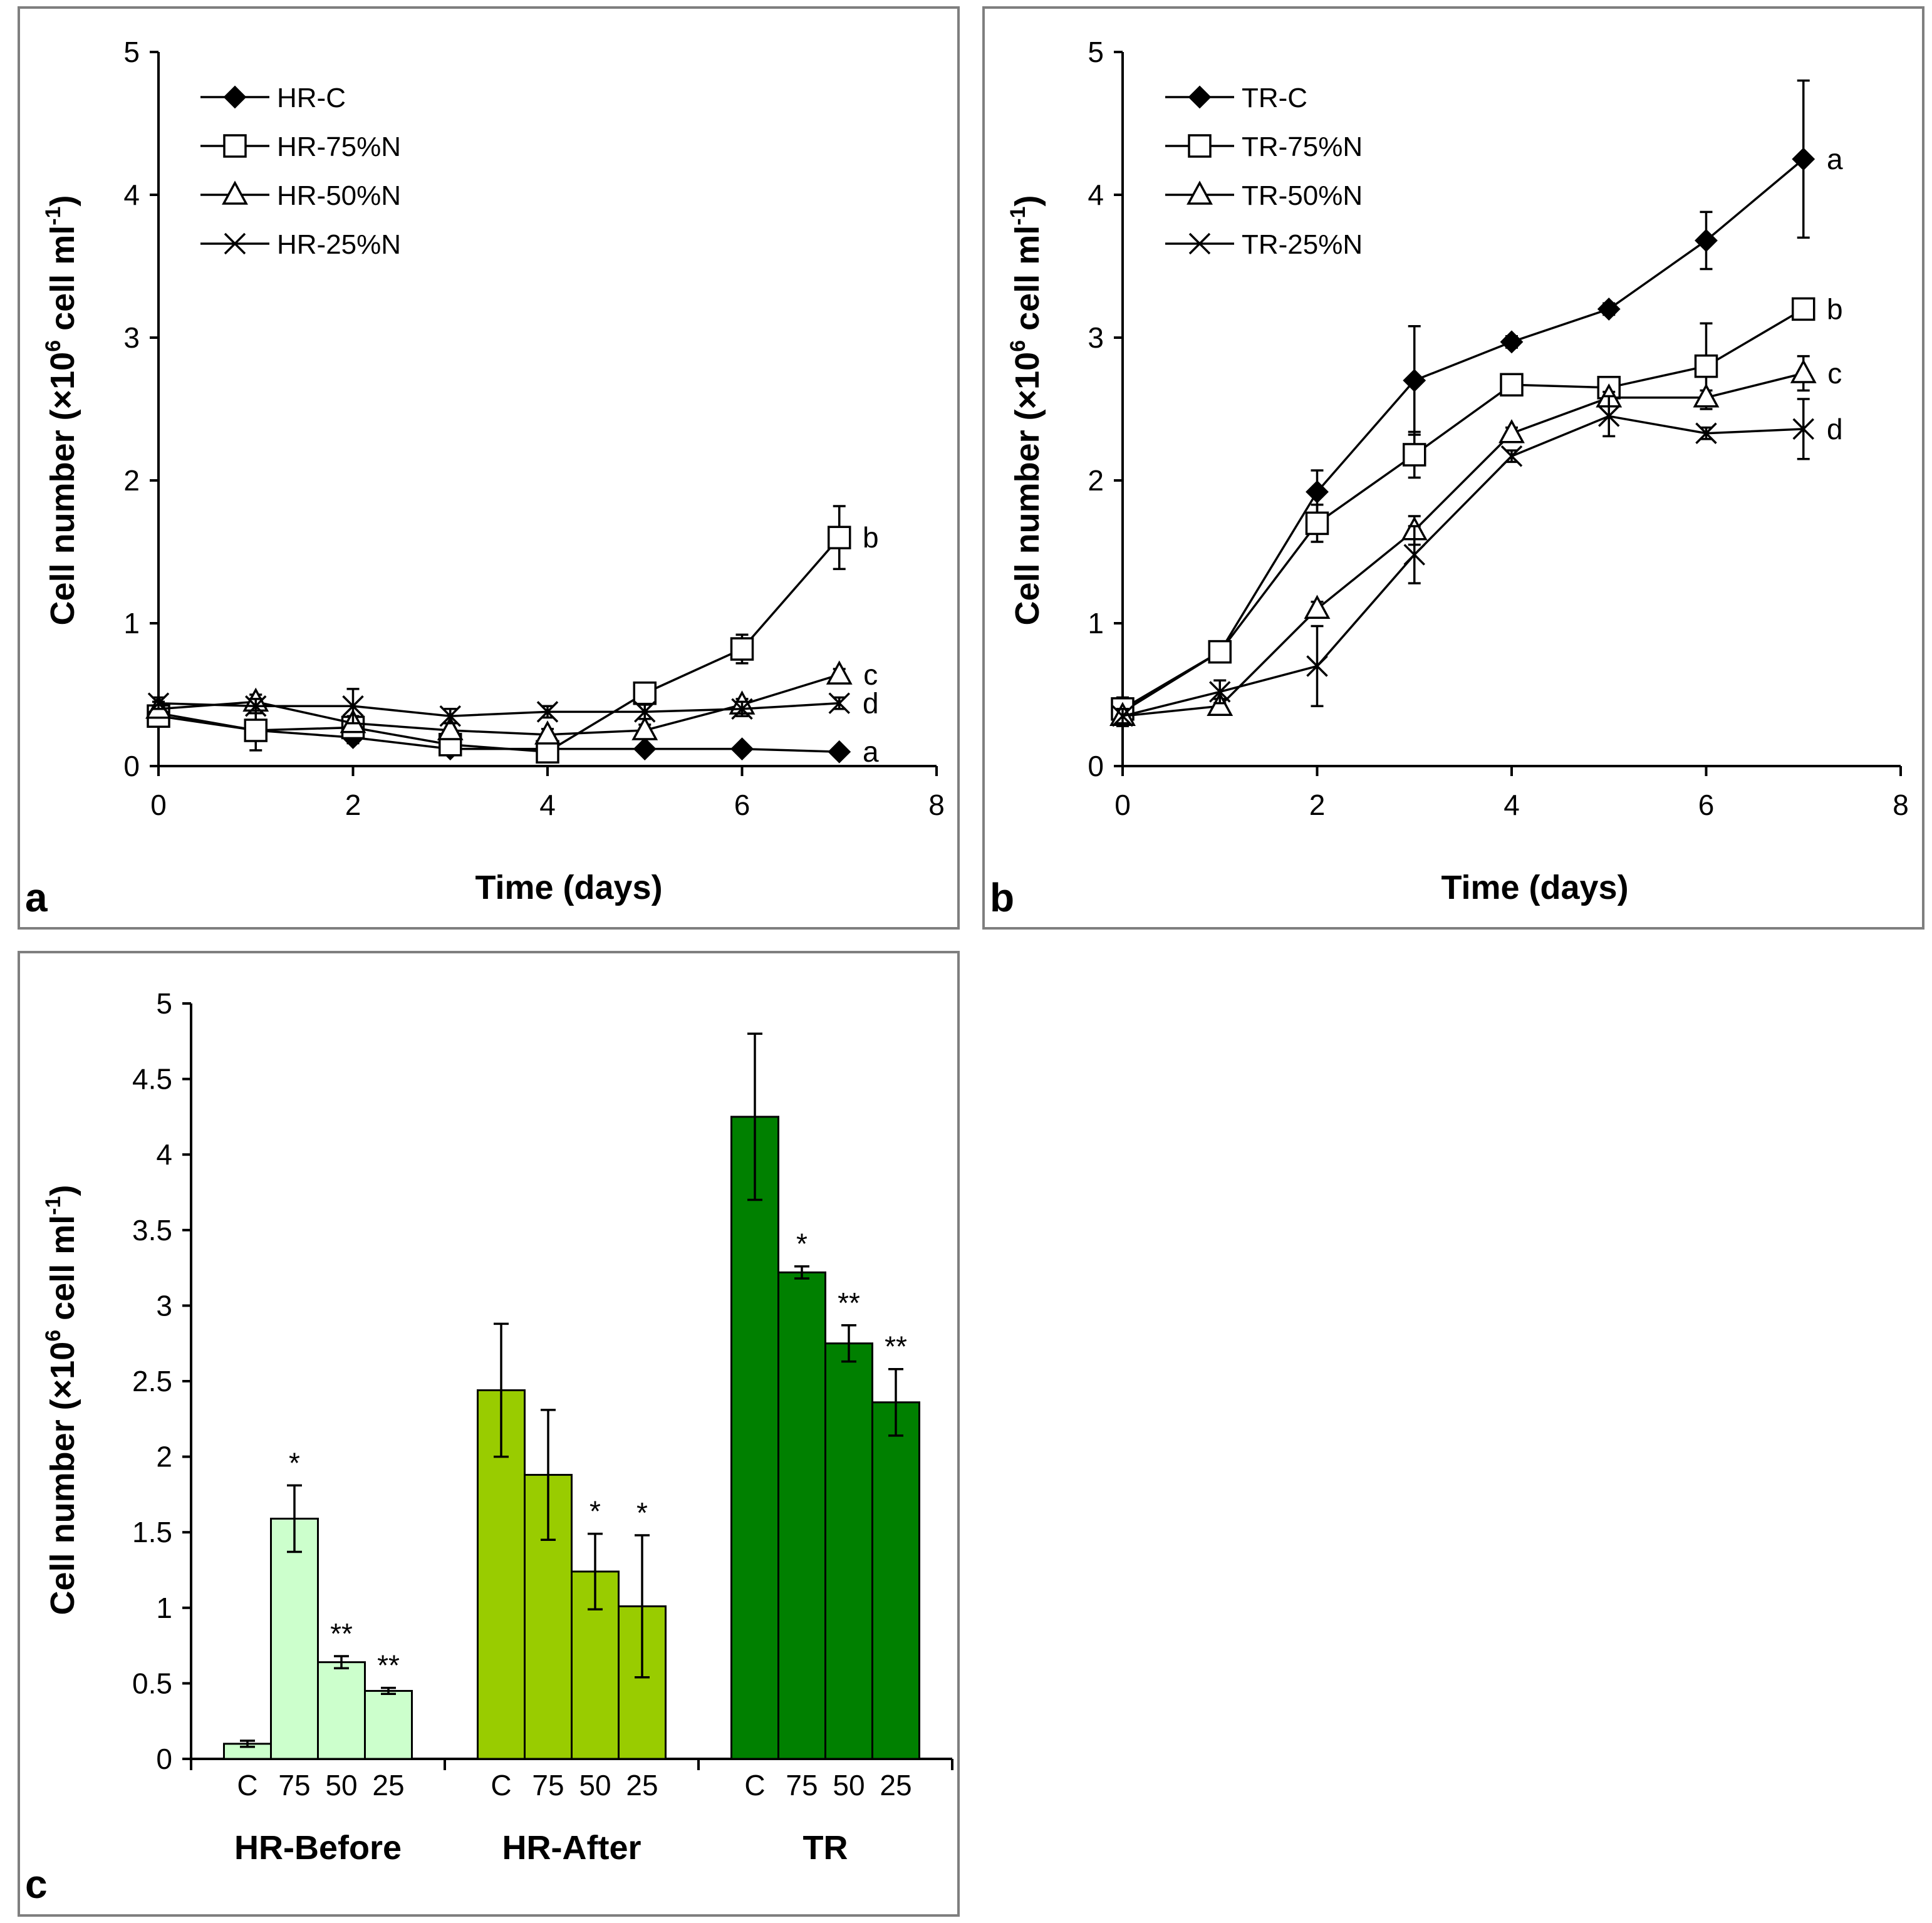 This screenshot has height=1923, width=1932. Describe the element at coordinates (642, 1785) in the screenshot. I see `bar-label: 25` at that location.